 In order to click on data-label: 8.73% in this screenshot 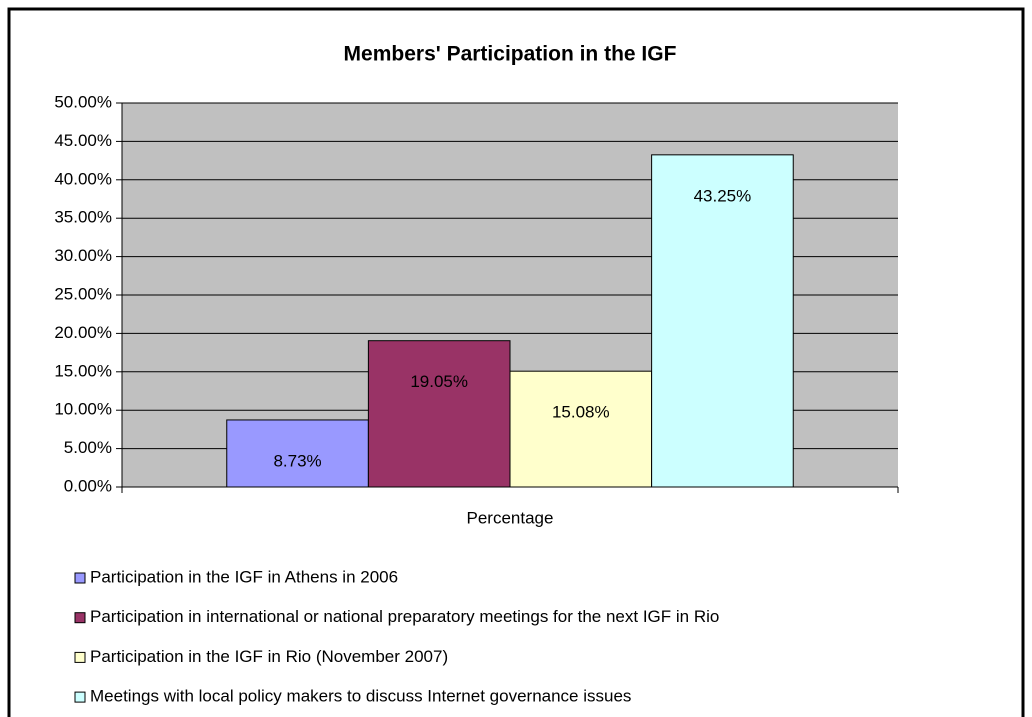, I will do `click(297, 460)`.